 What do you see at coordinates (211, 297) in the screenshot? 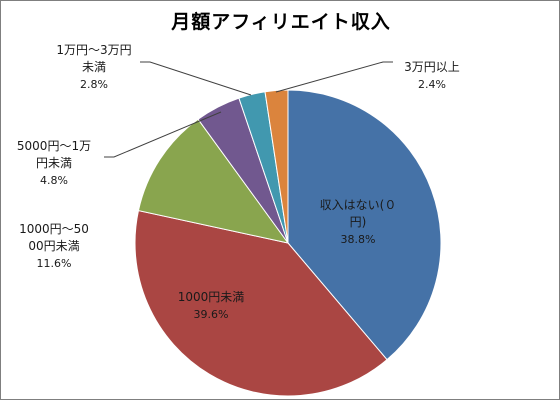
I see `slice-label: 1000円未満` at bounding box center [211, 297].